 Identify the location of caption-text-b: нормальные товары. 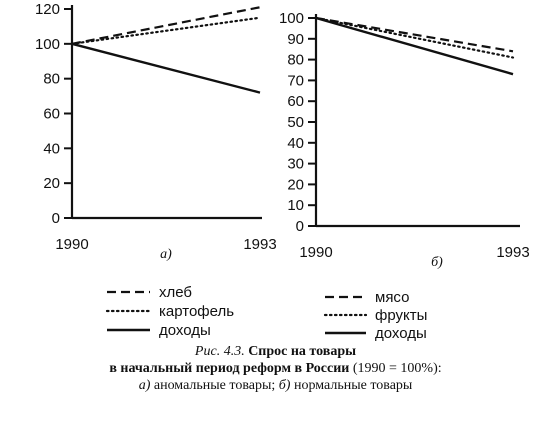
(351, 385).